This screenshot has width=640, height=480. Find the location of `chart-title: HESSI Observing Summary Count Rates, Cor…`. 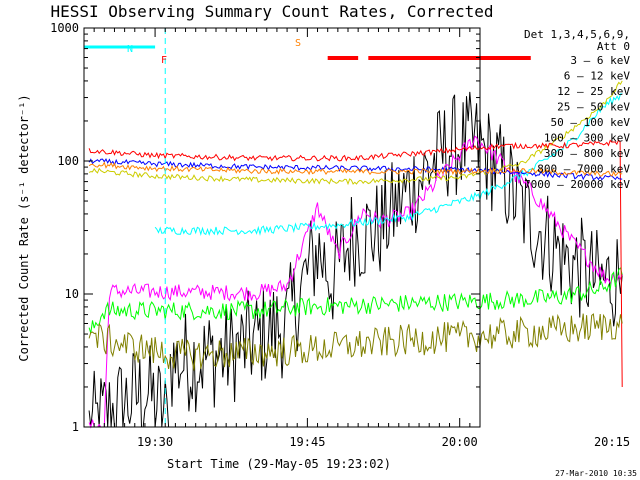

chart-title: HESSI Observing Summary Count Rates, Cor… is located at coordinates (271, 11).